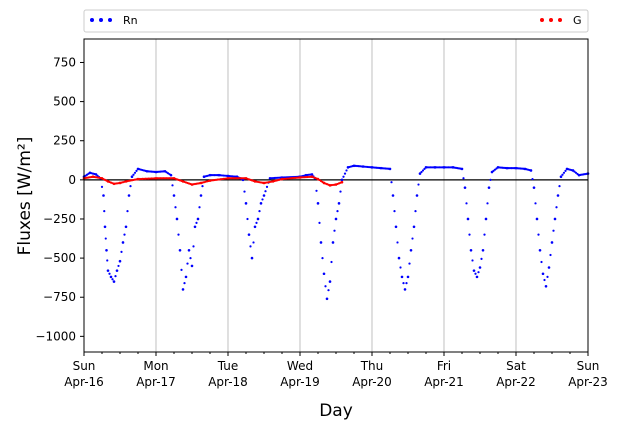 This screenshot has height=433, width=621. I want to click on x-tick-day: Tue, so click(228, 366).